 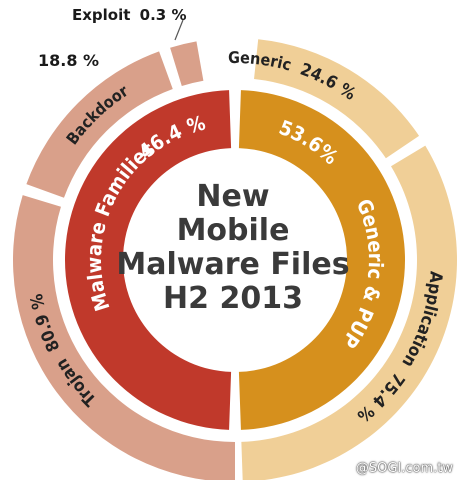 I want to click on chart-title-line-3: Malware Files, so click(x=232, y=264).